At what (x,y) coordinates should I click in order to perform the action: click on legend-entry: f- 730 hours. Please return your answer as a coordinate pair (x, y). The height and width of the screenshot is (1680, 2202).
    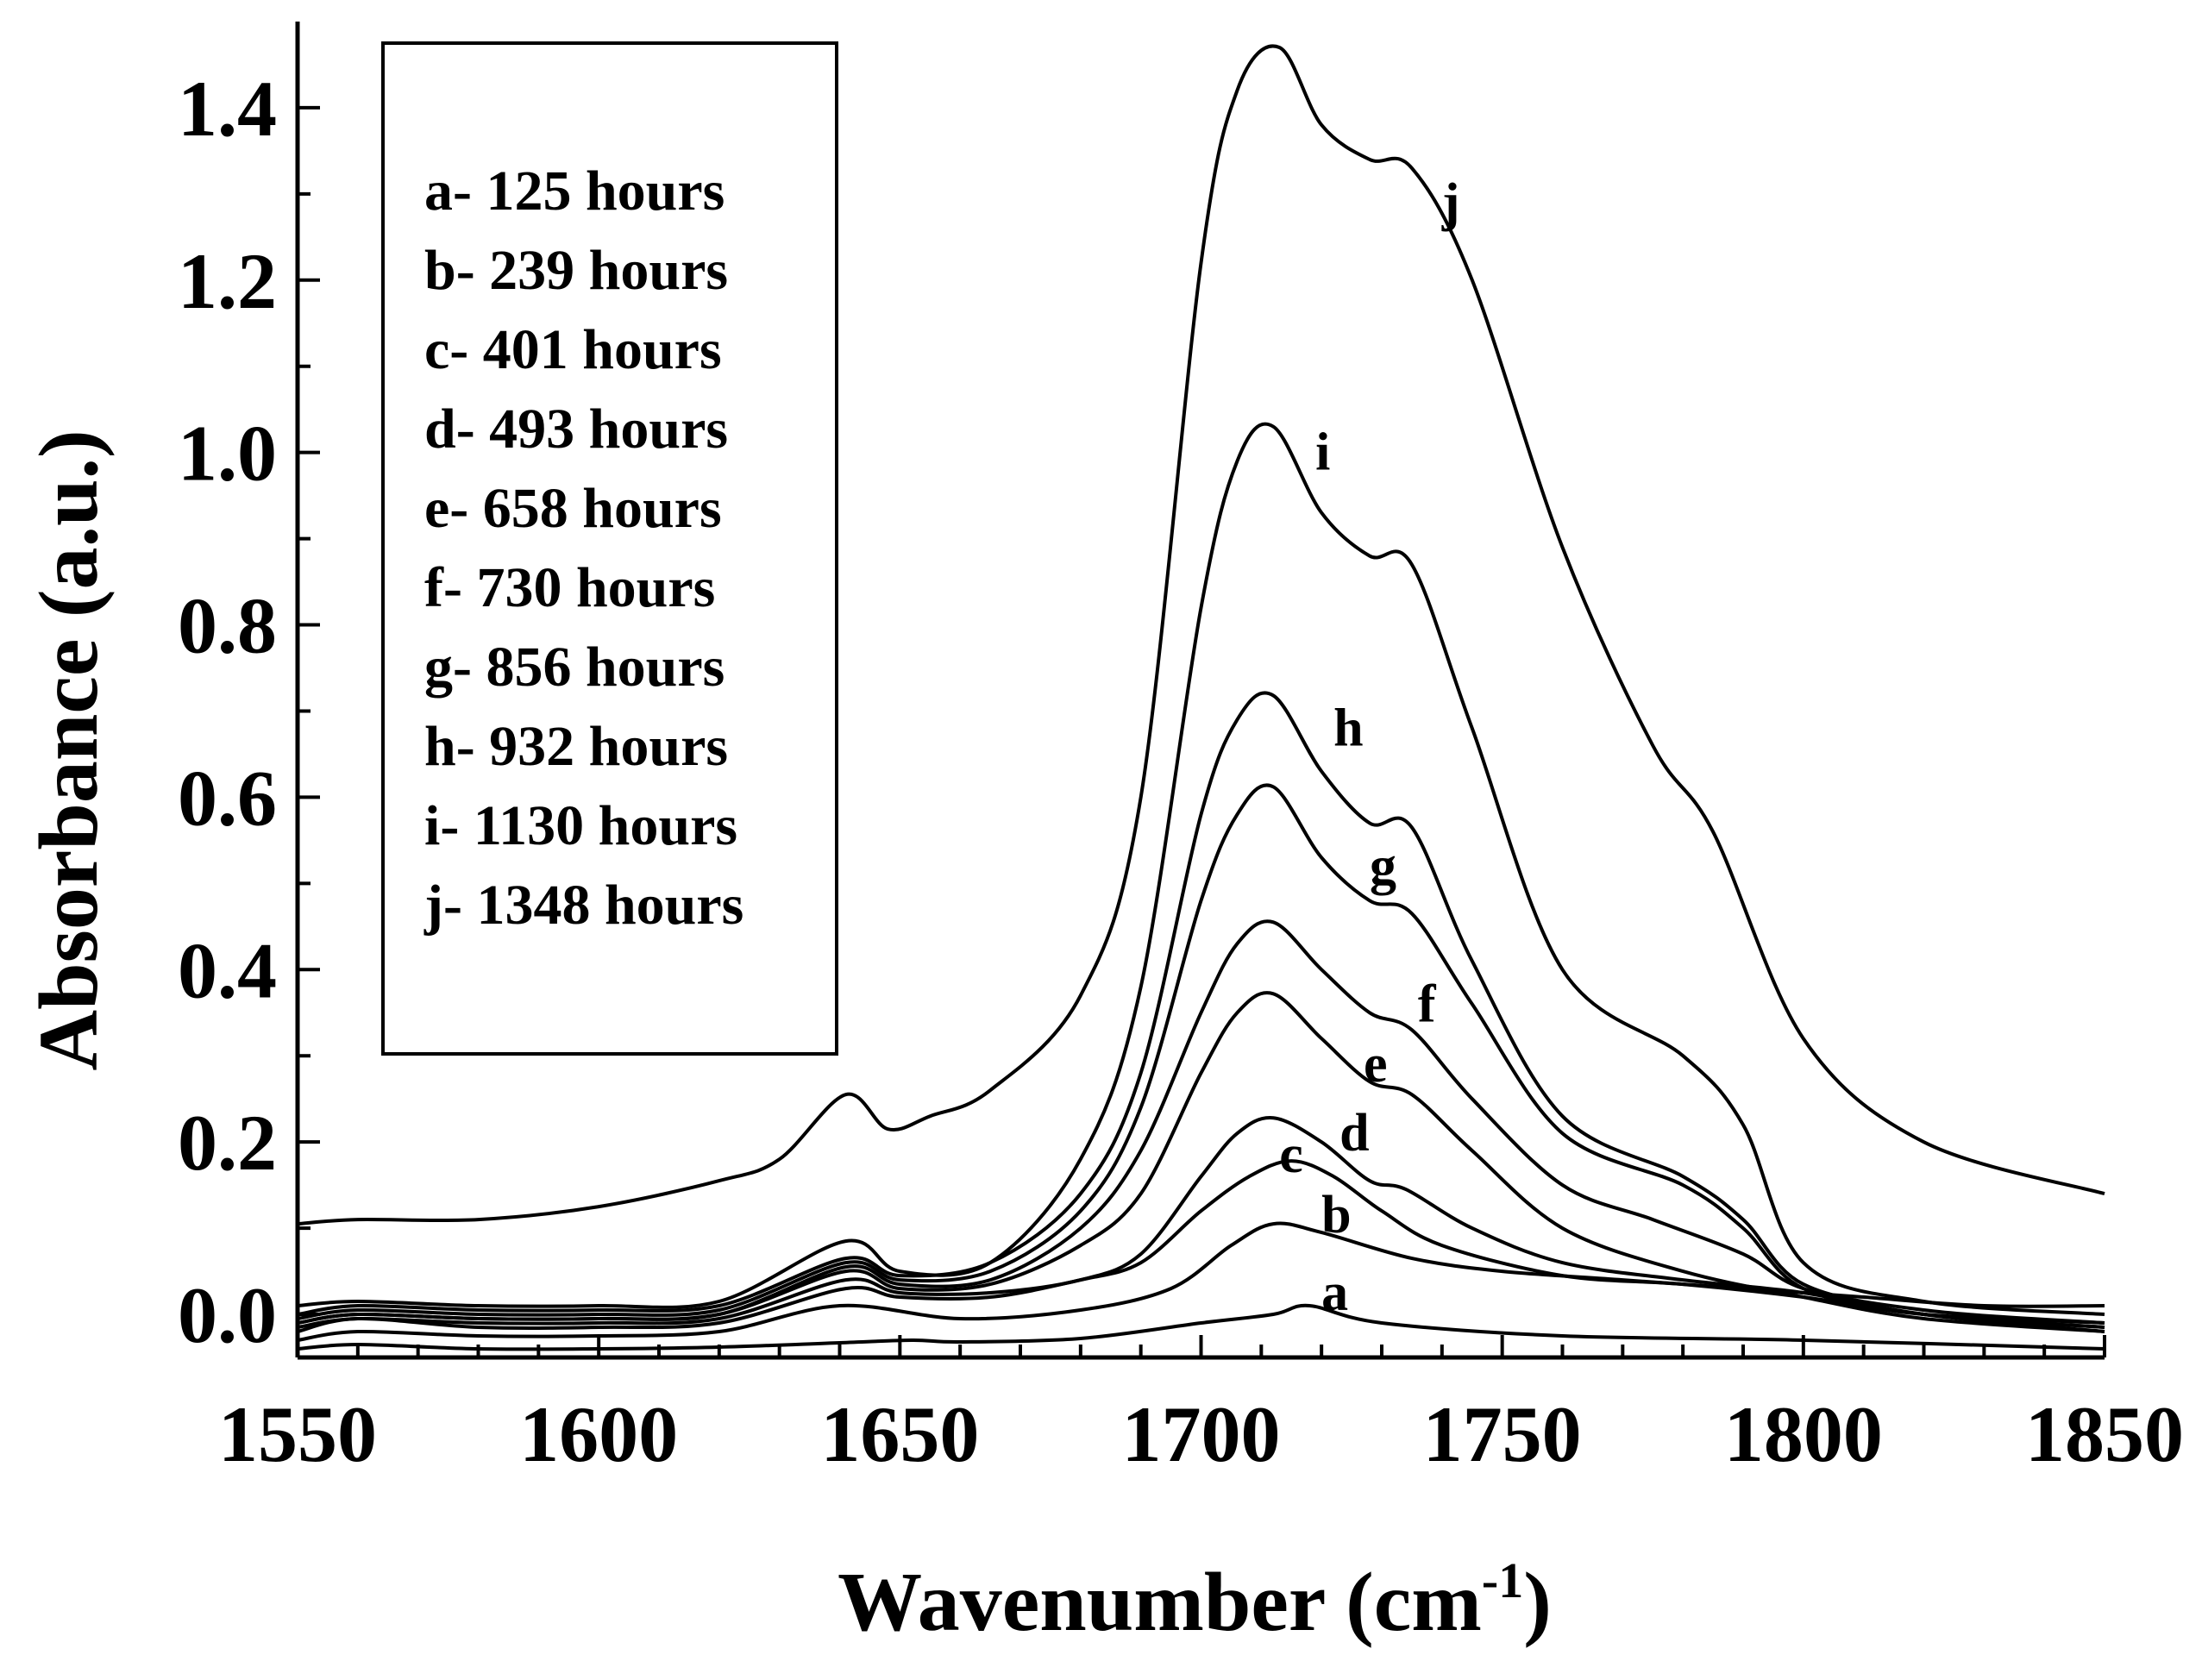
    Looking at the image, I should click on (569, 588).